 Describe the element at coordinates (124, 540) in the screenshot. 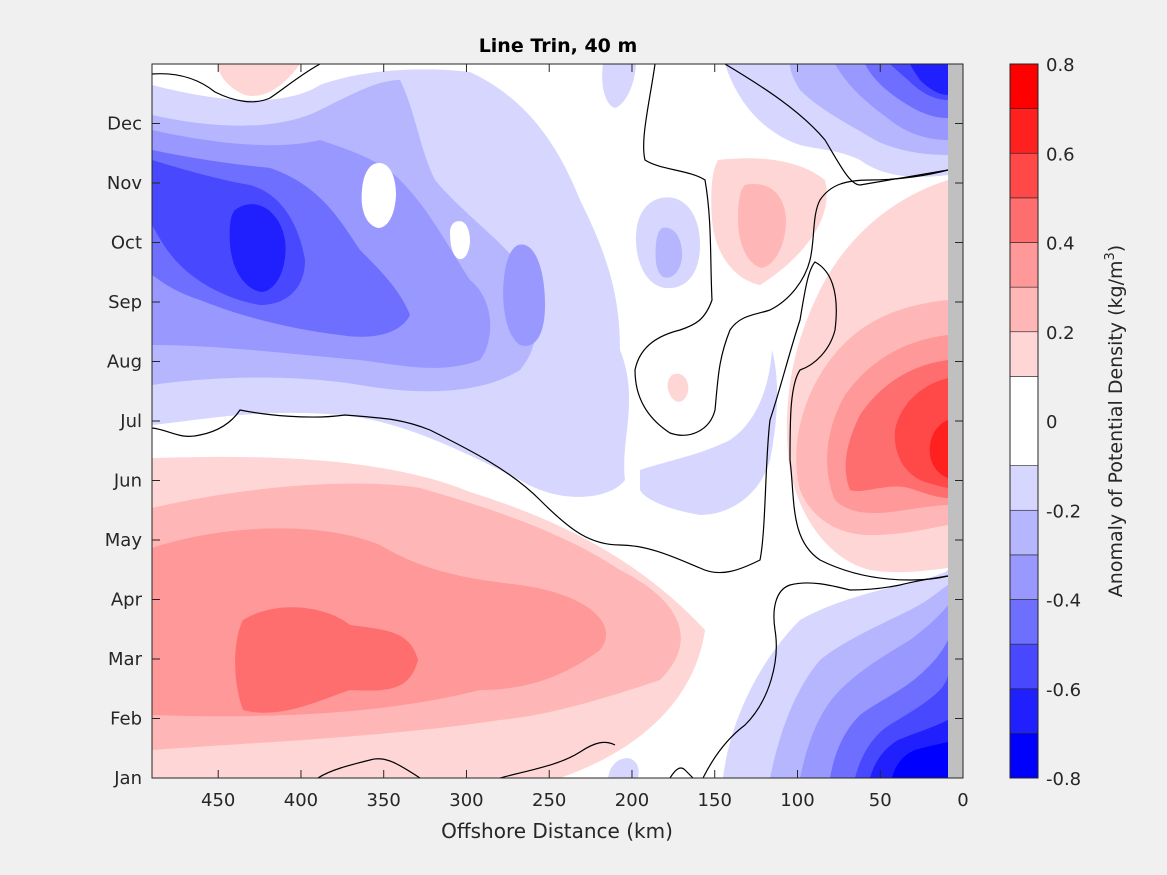

I see `y-tick-label: May` at that location.